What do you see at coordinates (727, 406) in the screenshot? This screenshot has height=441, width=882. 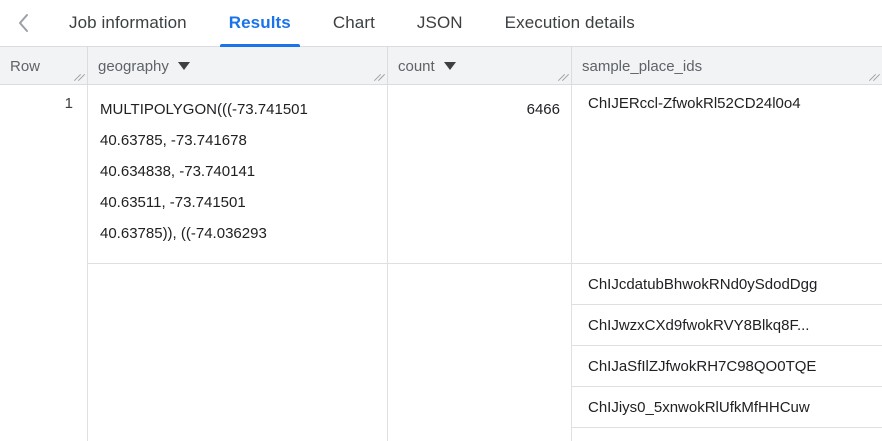 I see `place-id-cell: ChIJiys0_5xnwokRlUfkMfHHCuw` at bounding box center [727, 406].